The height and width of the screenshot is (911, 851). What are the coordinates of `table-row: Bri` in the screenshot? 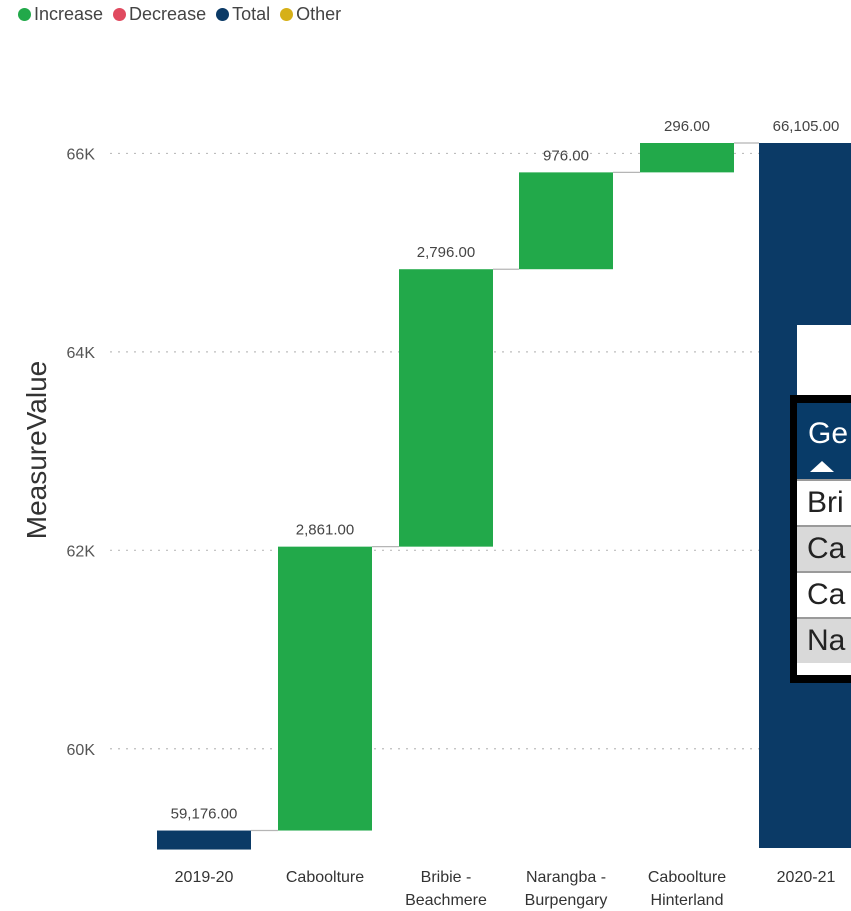 It's located at (824, 502).